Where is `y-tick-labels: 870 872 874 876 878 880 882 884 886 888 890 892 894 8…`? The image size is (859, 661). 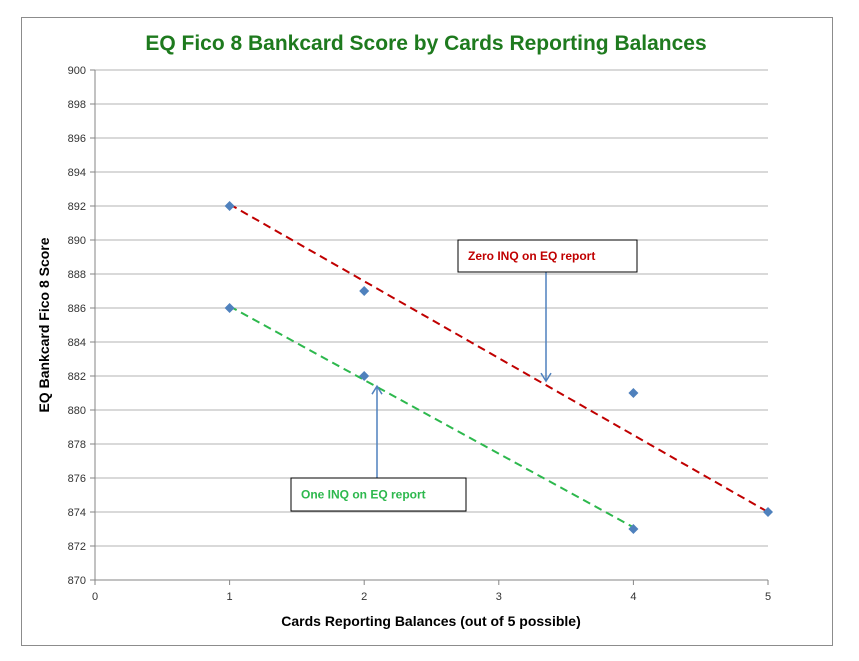
y-tick-labels: 870 872 874 876 878 880 882 884 886 888 890 892 894 8… is located at coordinates (77, 326).